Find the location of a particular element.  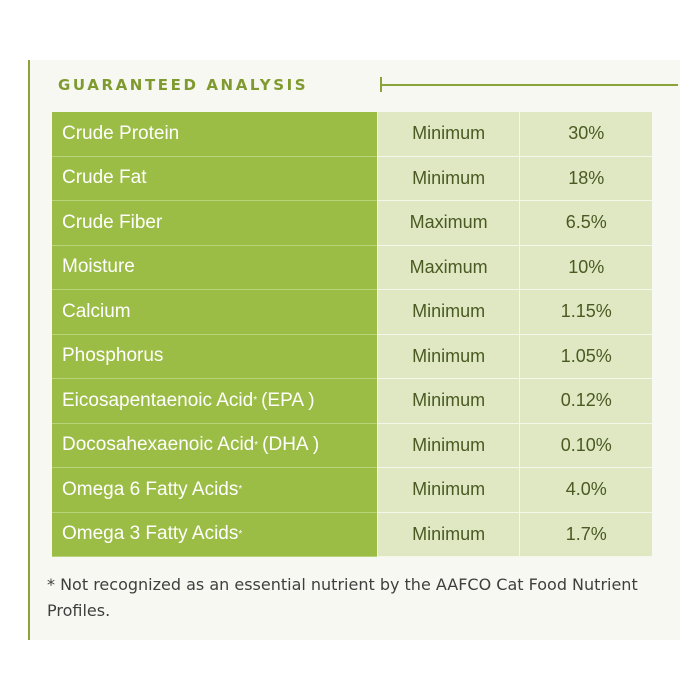

analysis-header: GUARANTEED ANALYSIS is located at coordinates (183, 85).